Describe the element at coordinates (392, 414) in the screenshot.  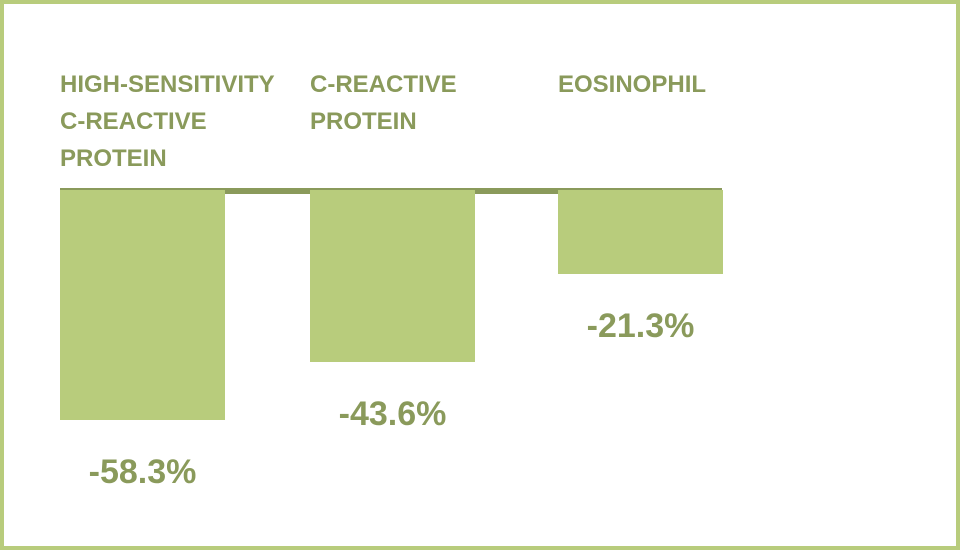
I see `value-label: -43.6%` at that location.